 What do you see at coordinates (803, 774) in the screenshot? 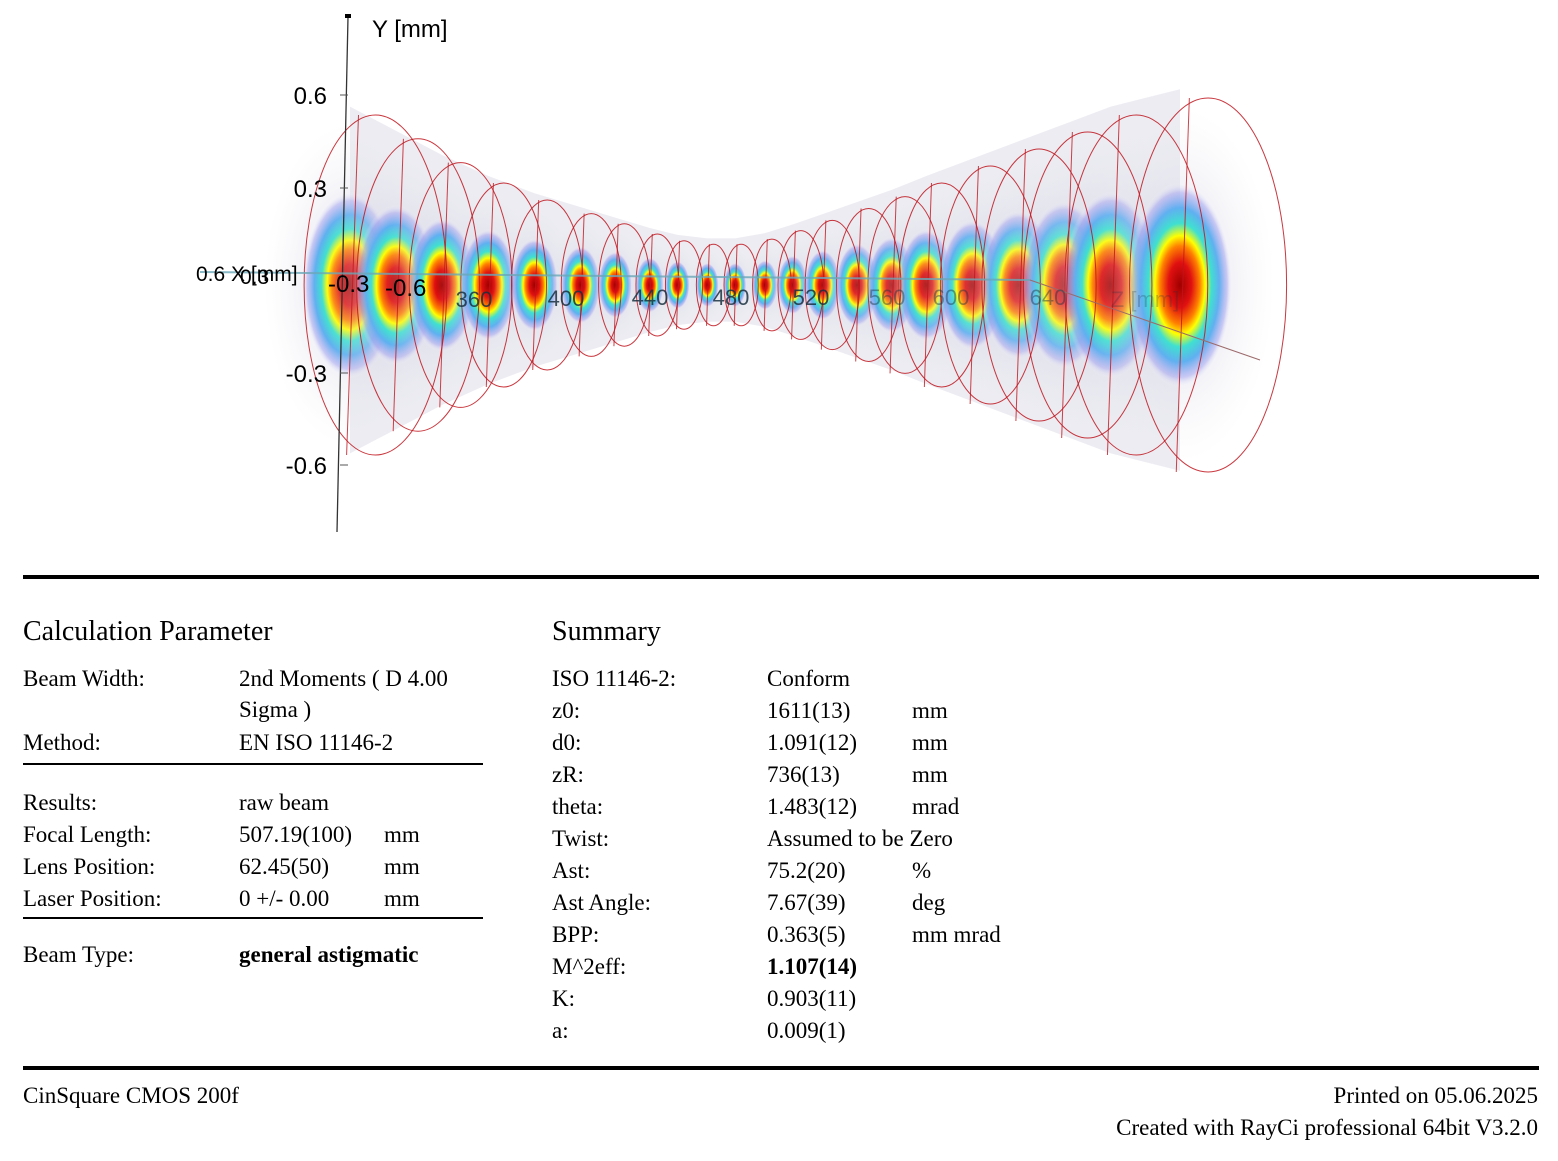
I see `summary-value: 736(13)` at bounding box center [803, 774].